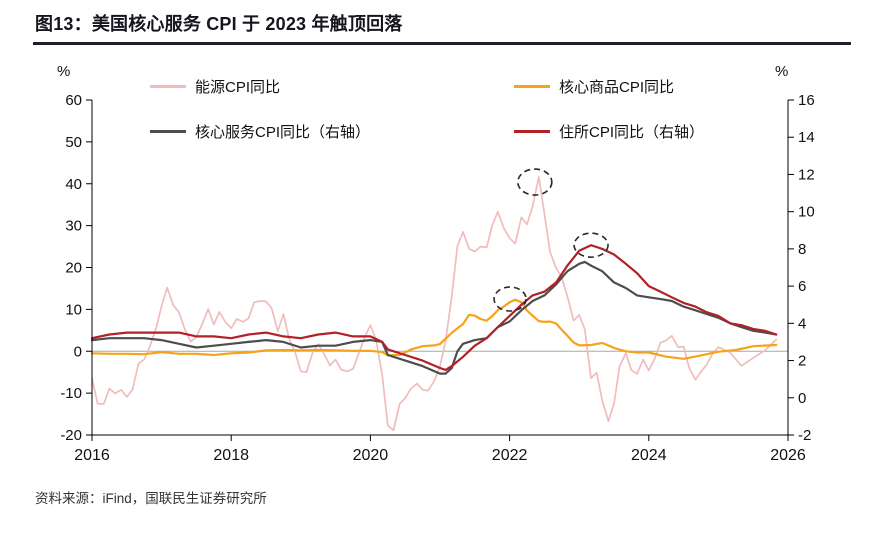 The height and width of the screenshot is (535, 885). I want to click on right-axis-tick-label: 4, so click(802, 323).